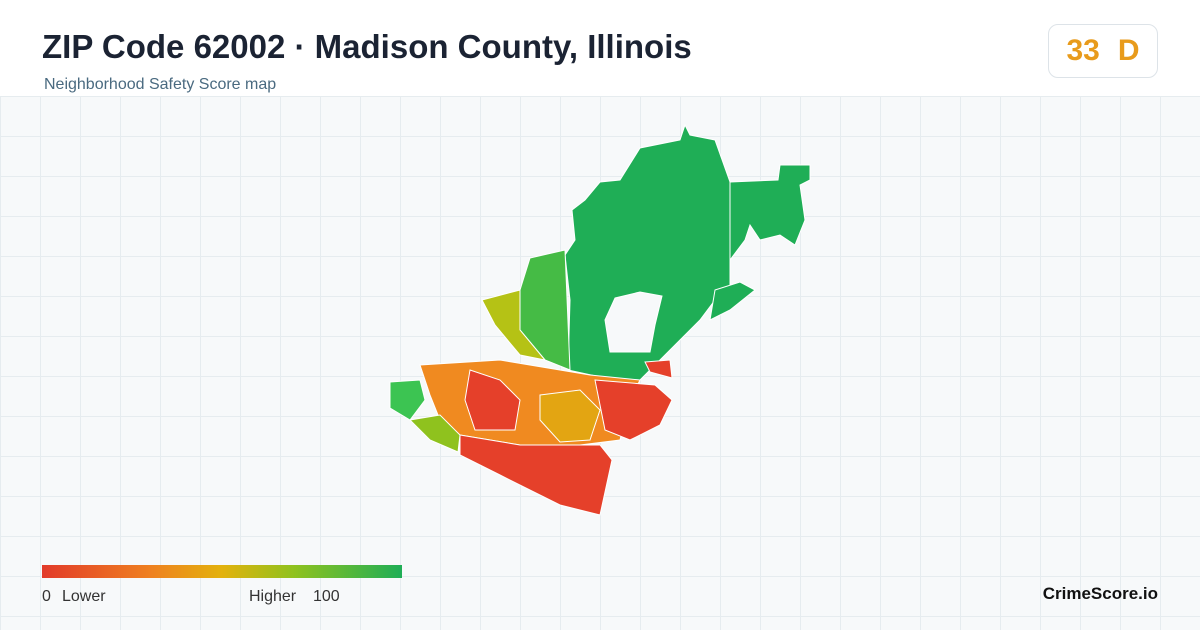 Image resolution: width=1200 pixels, height=630 pixels. Describe the element at coordinates (84, 596) in the screenshot. I see `legend-min-label: Lower` at that location.